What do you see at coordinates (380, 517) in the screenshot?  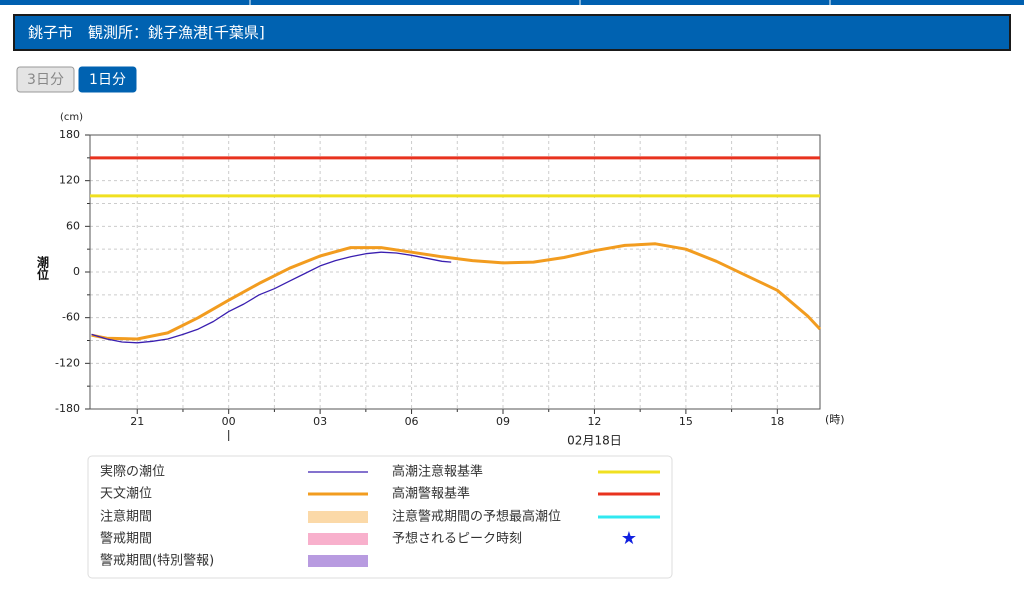 I see `legend-box` at bounding box center [380, 517].